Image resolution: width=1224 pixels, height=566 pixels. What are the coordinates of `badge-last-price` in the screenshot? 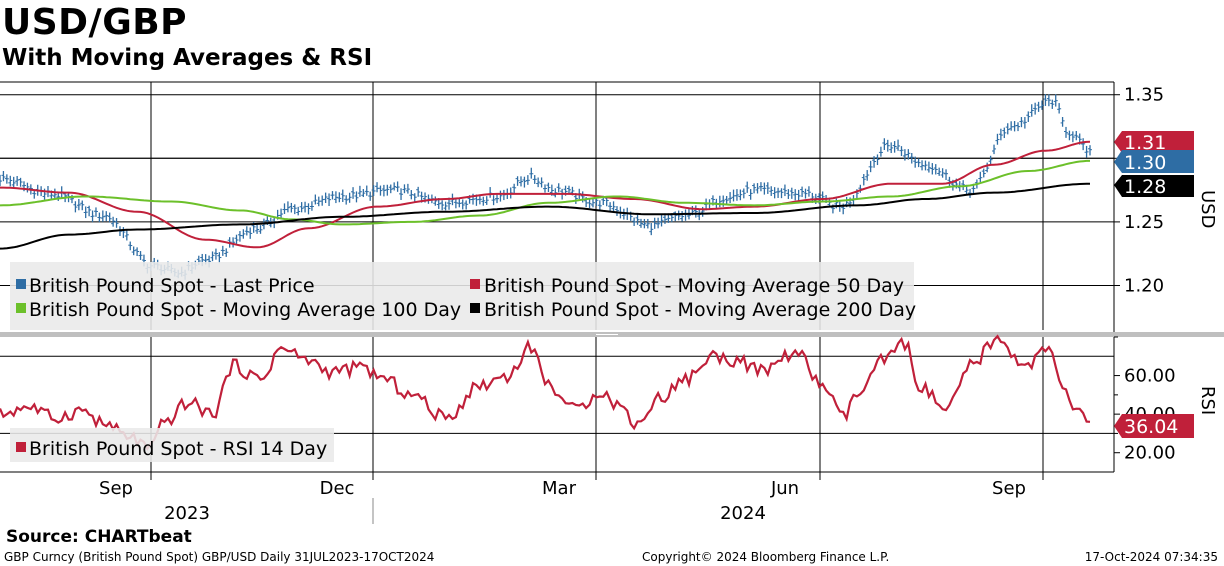 It's located at (1154, 161).